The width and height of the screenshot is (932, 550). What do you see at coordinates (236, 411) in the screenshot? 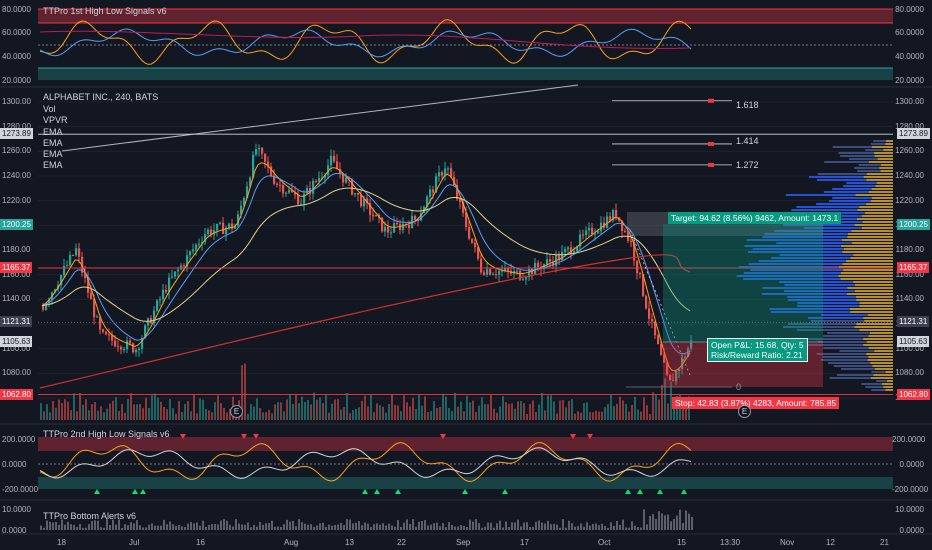
I see `earnings-mark-1: E` at bounding box center [236, 411].